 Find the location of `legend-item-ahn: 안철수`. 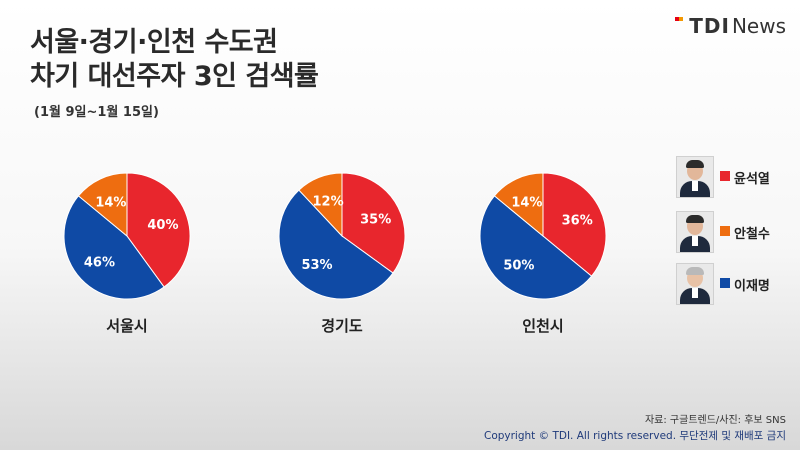

legend-item-ahn: 안철수 is located at coordinates (736, 232).